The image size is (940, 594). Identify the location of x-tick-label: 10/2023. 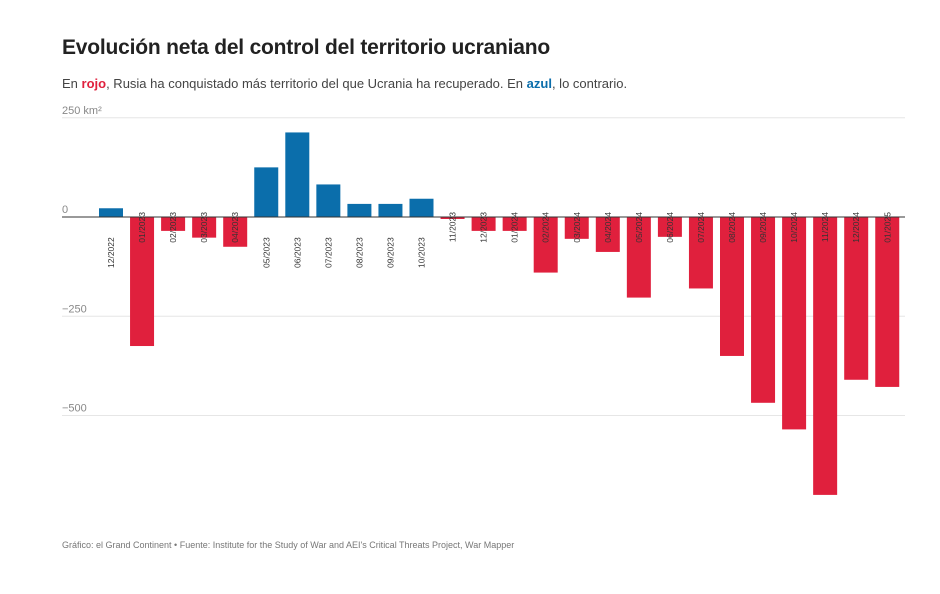
(422, 252).